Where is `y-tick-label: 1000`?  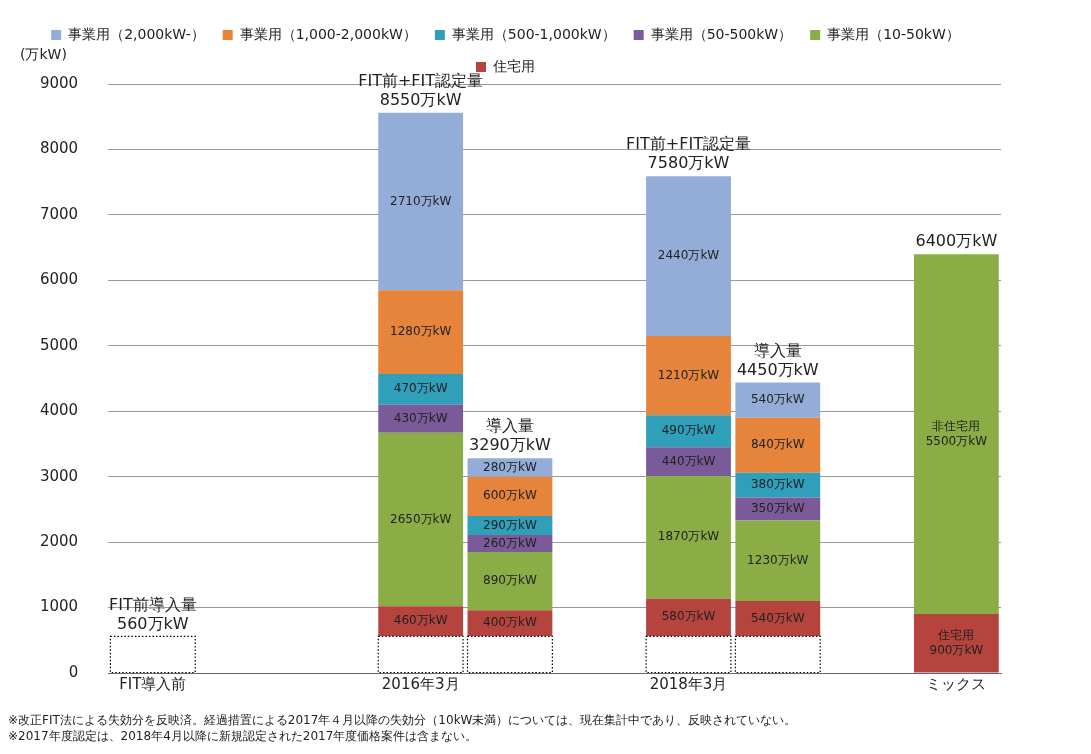 y-tick-label: 1000 is located at coordinates (59, 606).